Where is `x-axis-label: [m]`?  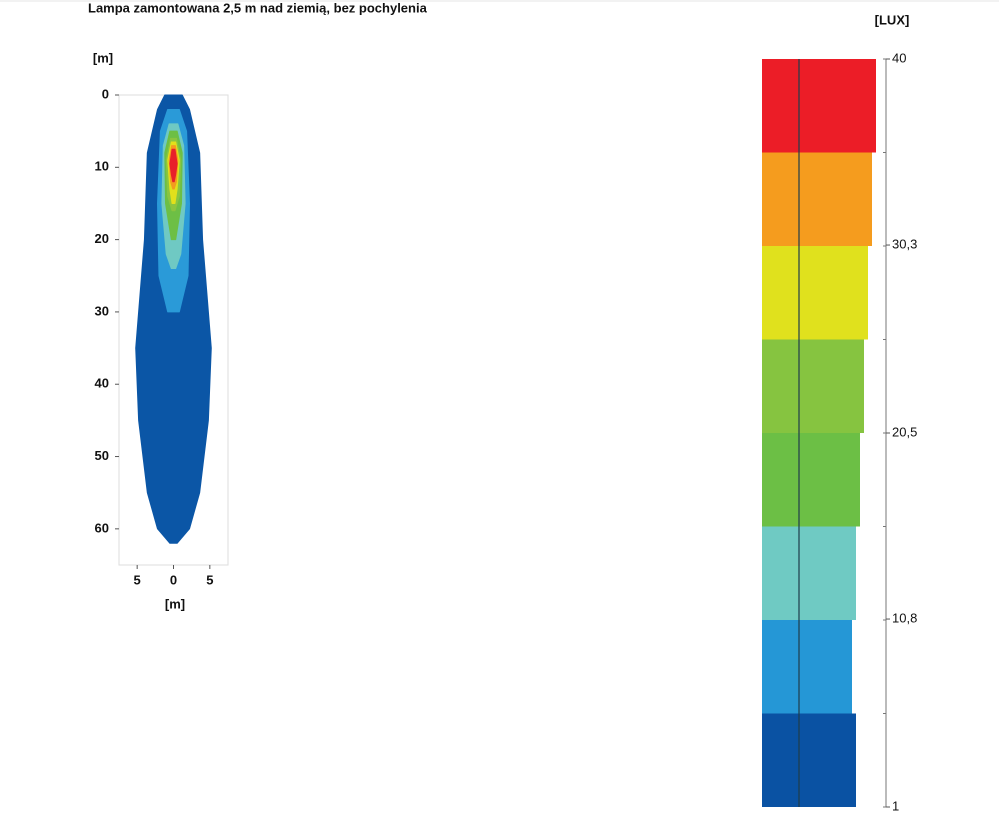
x-axis-label: [m] is located at coordinates (175, 603).